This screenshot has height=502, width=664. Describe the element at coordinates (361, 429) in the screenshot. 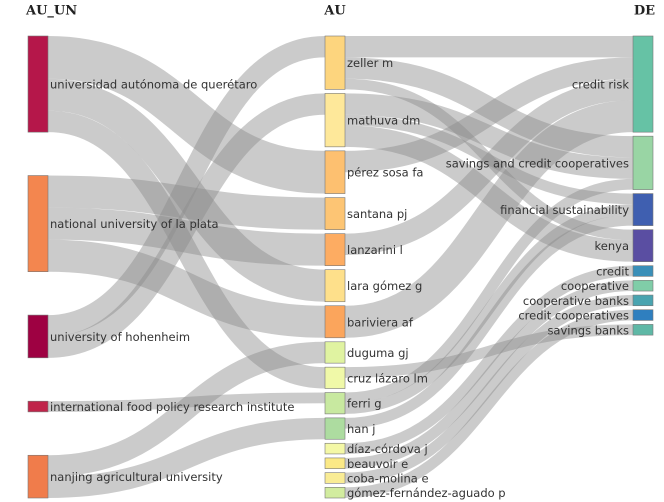

I see `node-label: han j` at that location.